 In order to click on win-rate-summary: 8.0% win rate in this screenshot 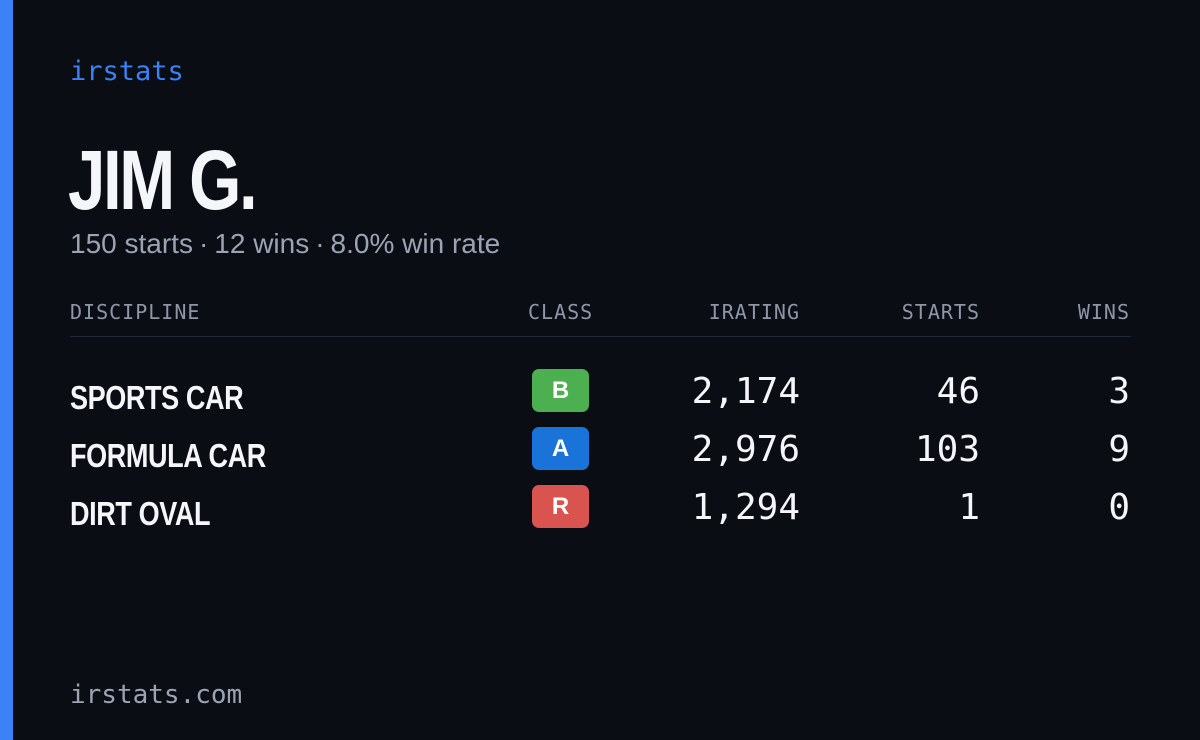, I will do `click(415, 243)`.